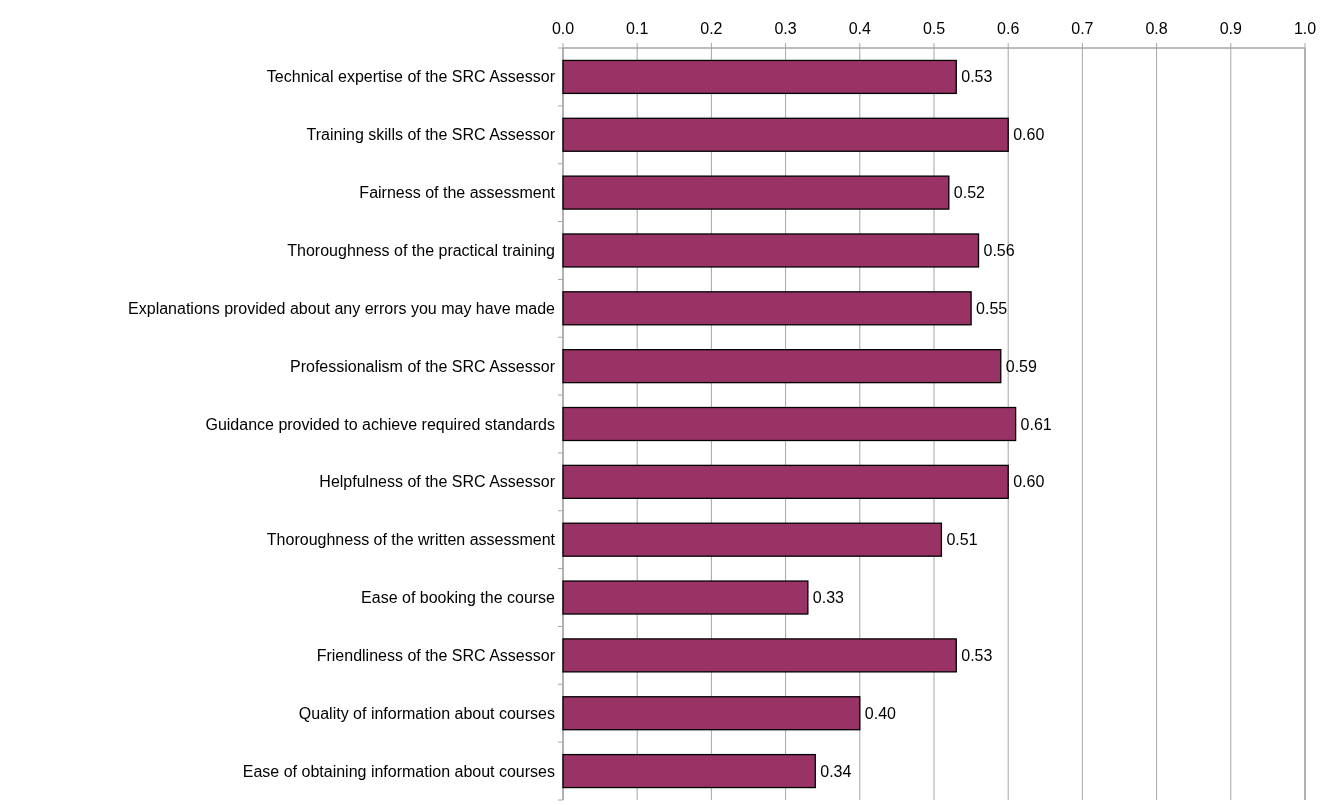 This screenshot has width=1332, height=805. Describe the element at coordinates (411, 77) in the screenshot. I see `y-tick-label: Technical expertise of the SRC Assessor` at that location.